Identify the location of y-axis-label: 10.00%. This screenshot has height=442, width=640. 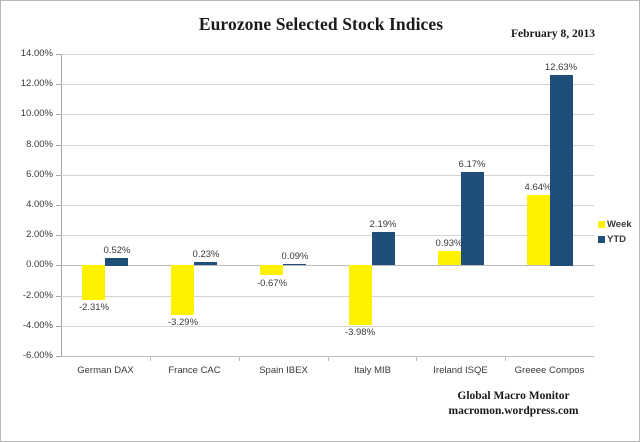
(36, 113).